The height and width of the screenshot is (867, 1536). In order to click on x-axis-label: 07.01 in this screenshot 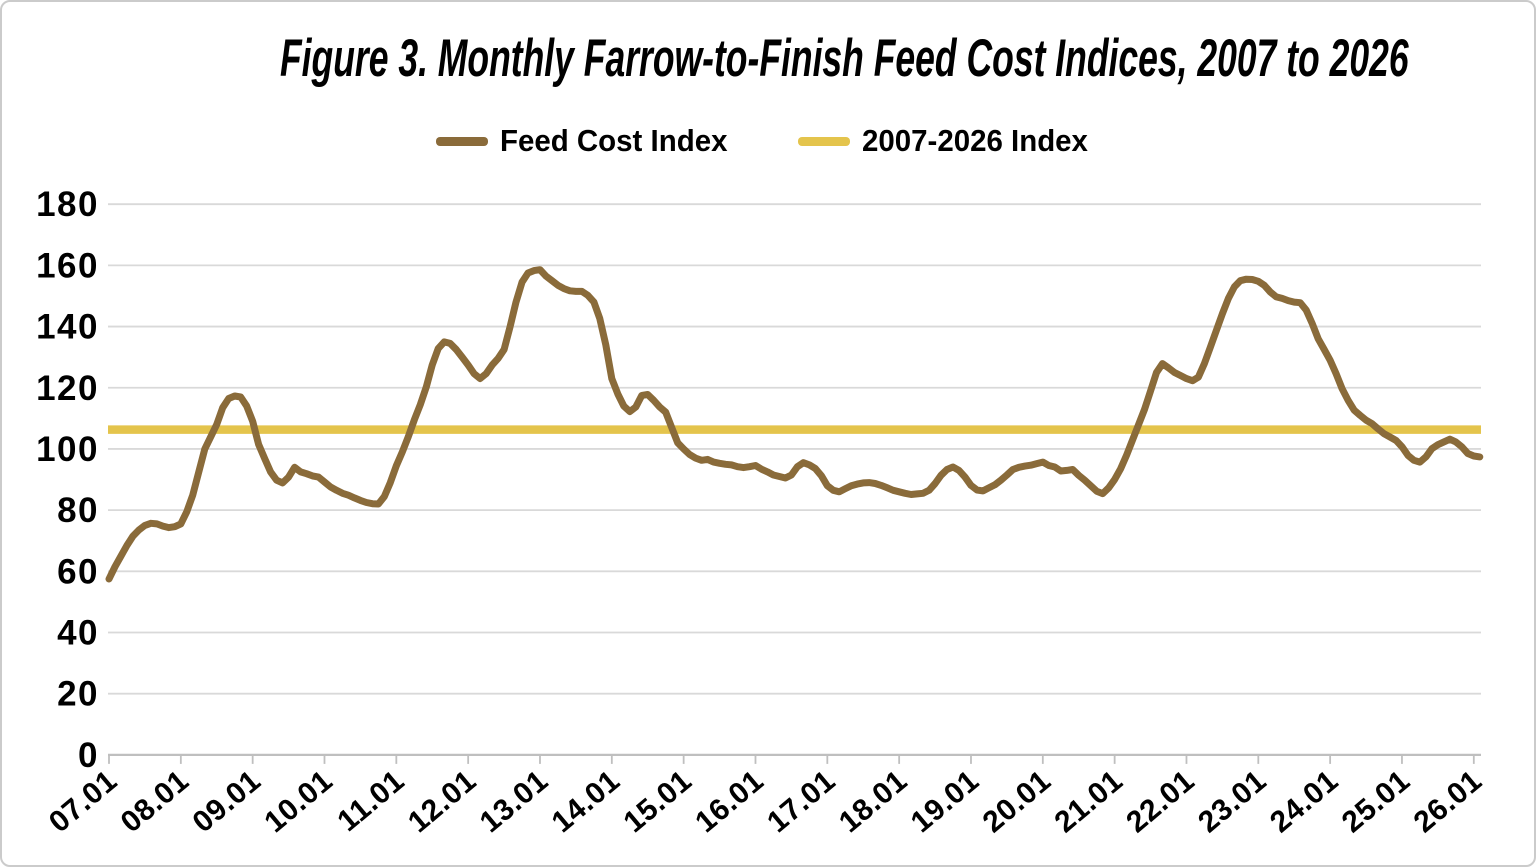, I will do `click(83, 801)`.